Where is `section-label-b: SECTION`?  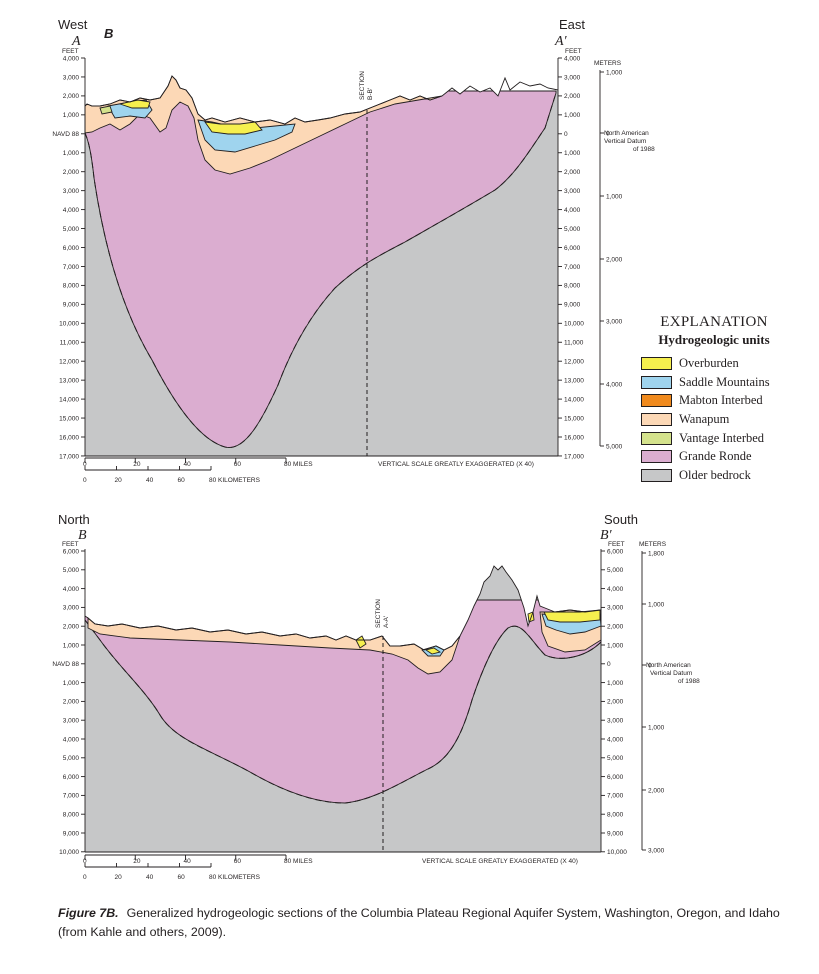
section-label-b: SECTION is located at coordinates (378, 613).